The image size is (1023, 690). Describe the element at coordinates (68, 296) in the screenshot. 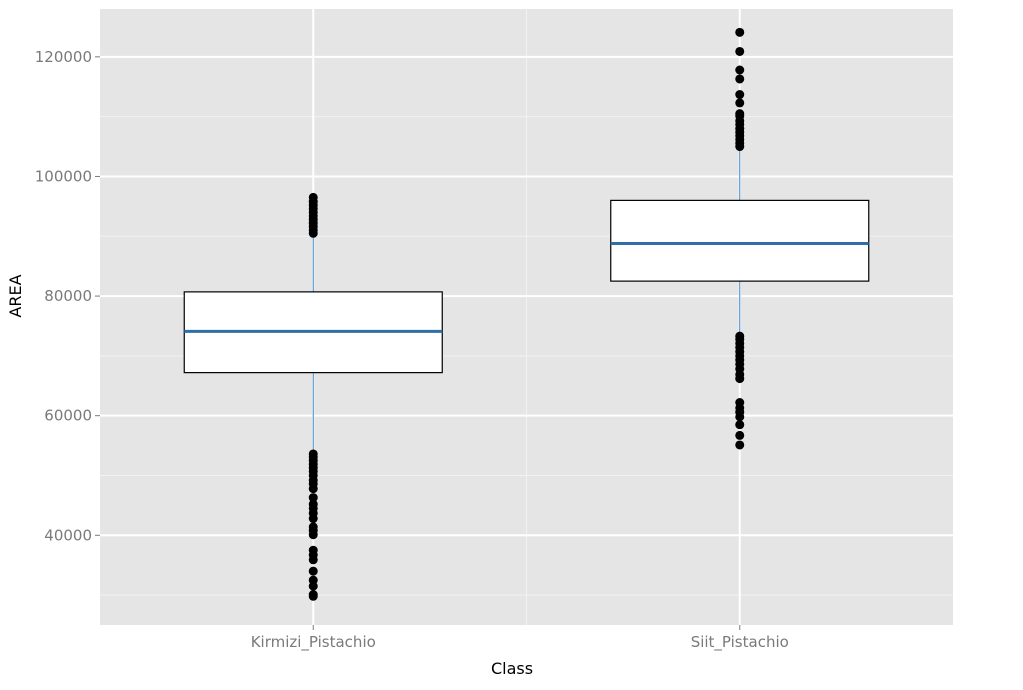

I see `y-tick-label: 80000` at that location.